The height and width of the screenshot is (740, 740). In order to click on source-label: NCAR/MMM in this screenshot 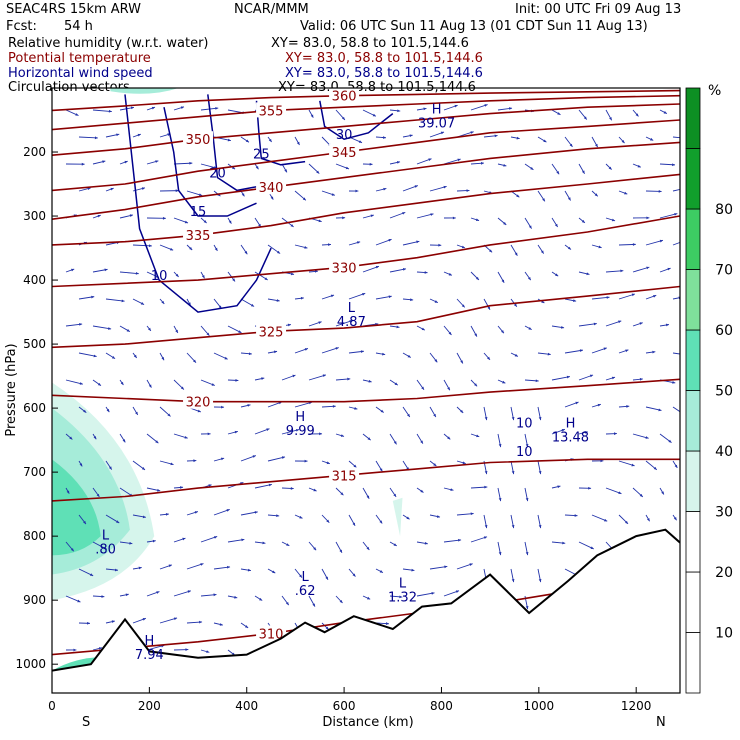, I will do `click(271, 9)`.